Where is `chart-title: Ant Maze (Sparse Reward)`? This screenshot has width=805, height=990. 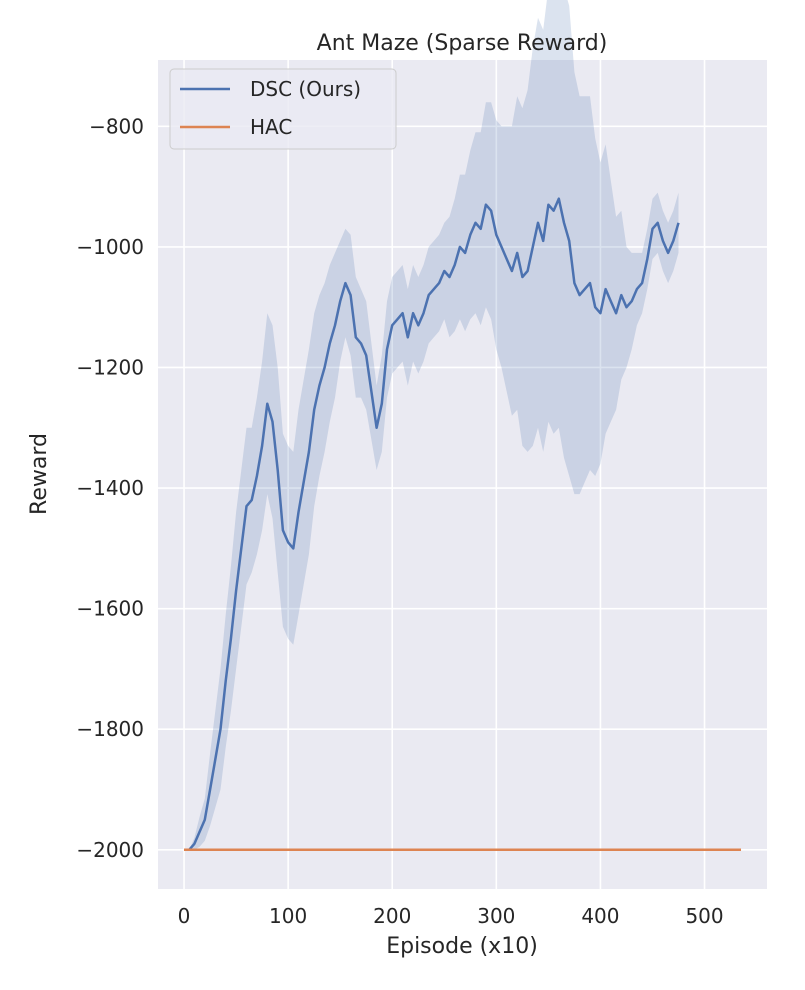 chart-title: Ant Maze (Sparse Reward) is located at coordinates (462, 43).